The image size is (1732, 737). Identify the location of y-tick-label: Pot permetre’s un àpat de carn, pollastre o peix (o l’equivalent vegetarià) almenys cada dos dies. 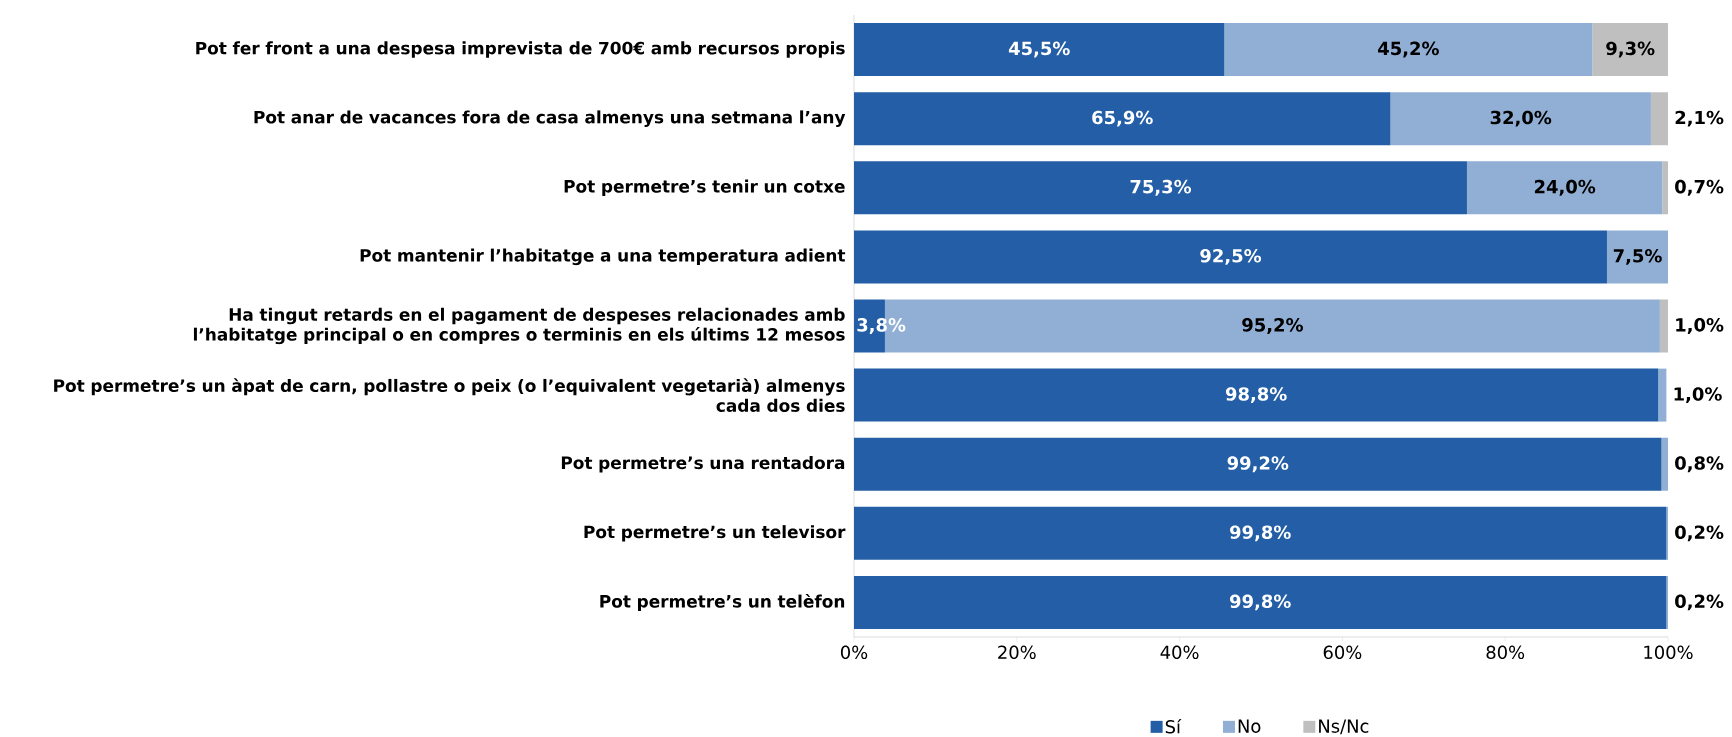
(449, 395).